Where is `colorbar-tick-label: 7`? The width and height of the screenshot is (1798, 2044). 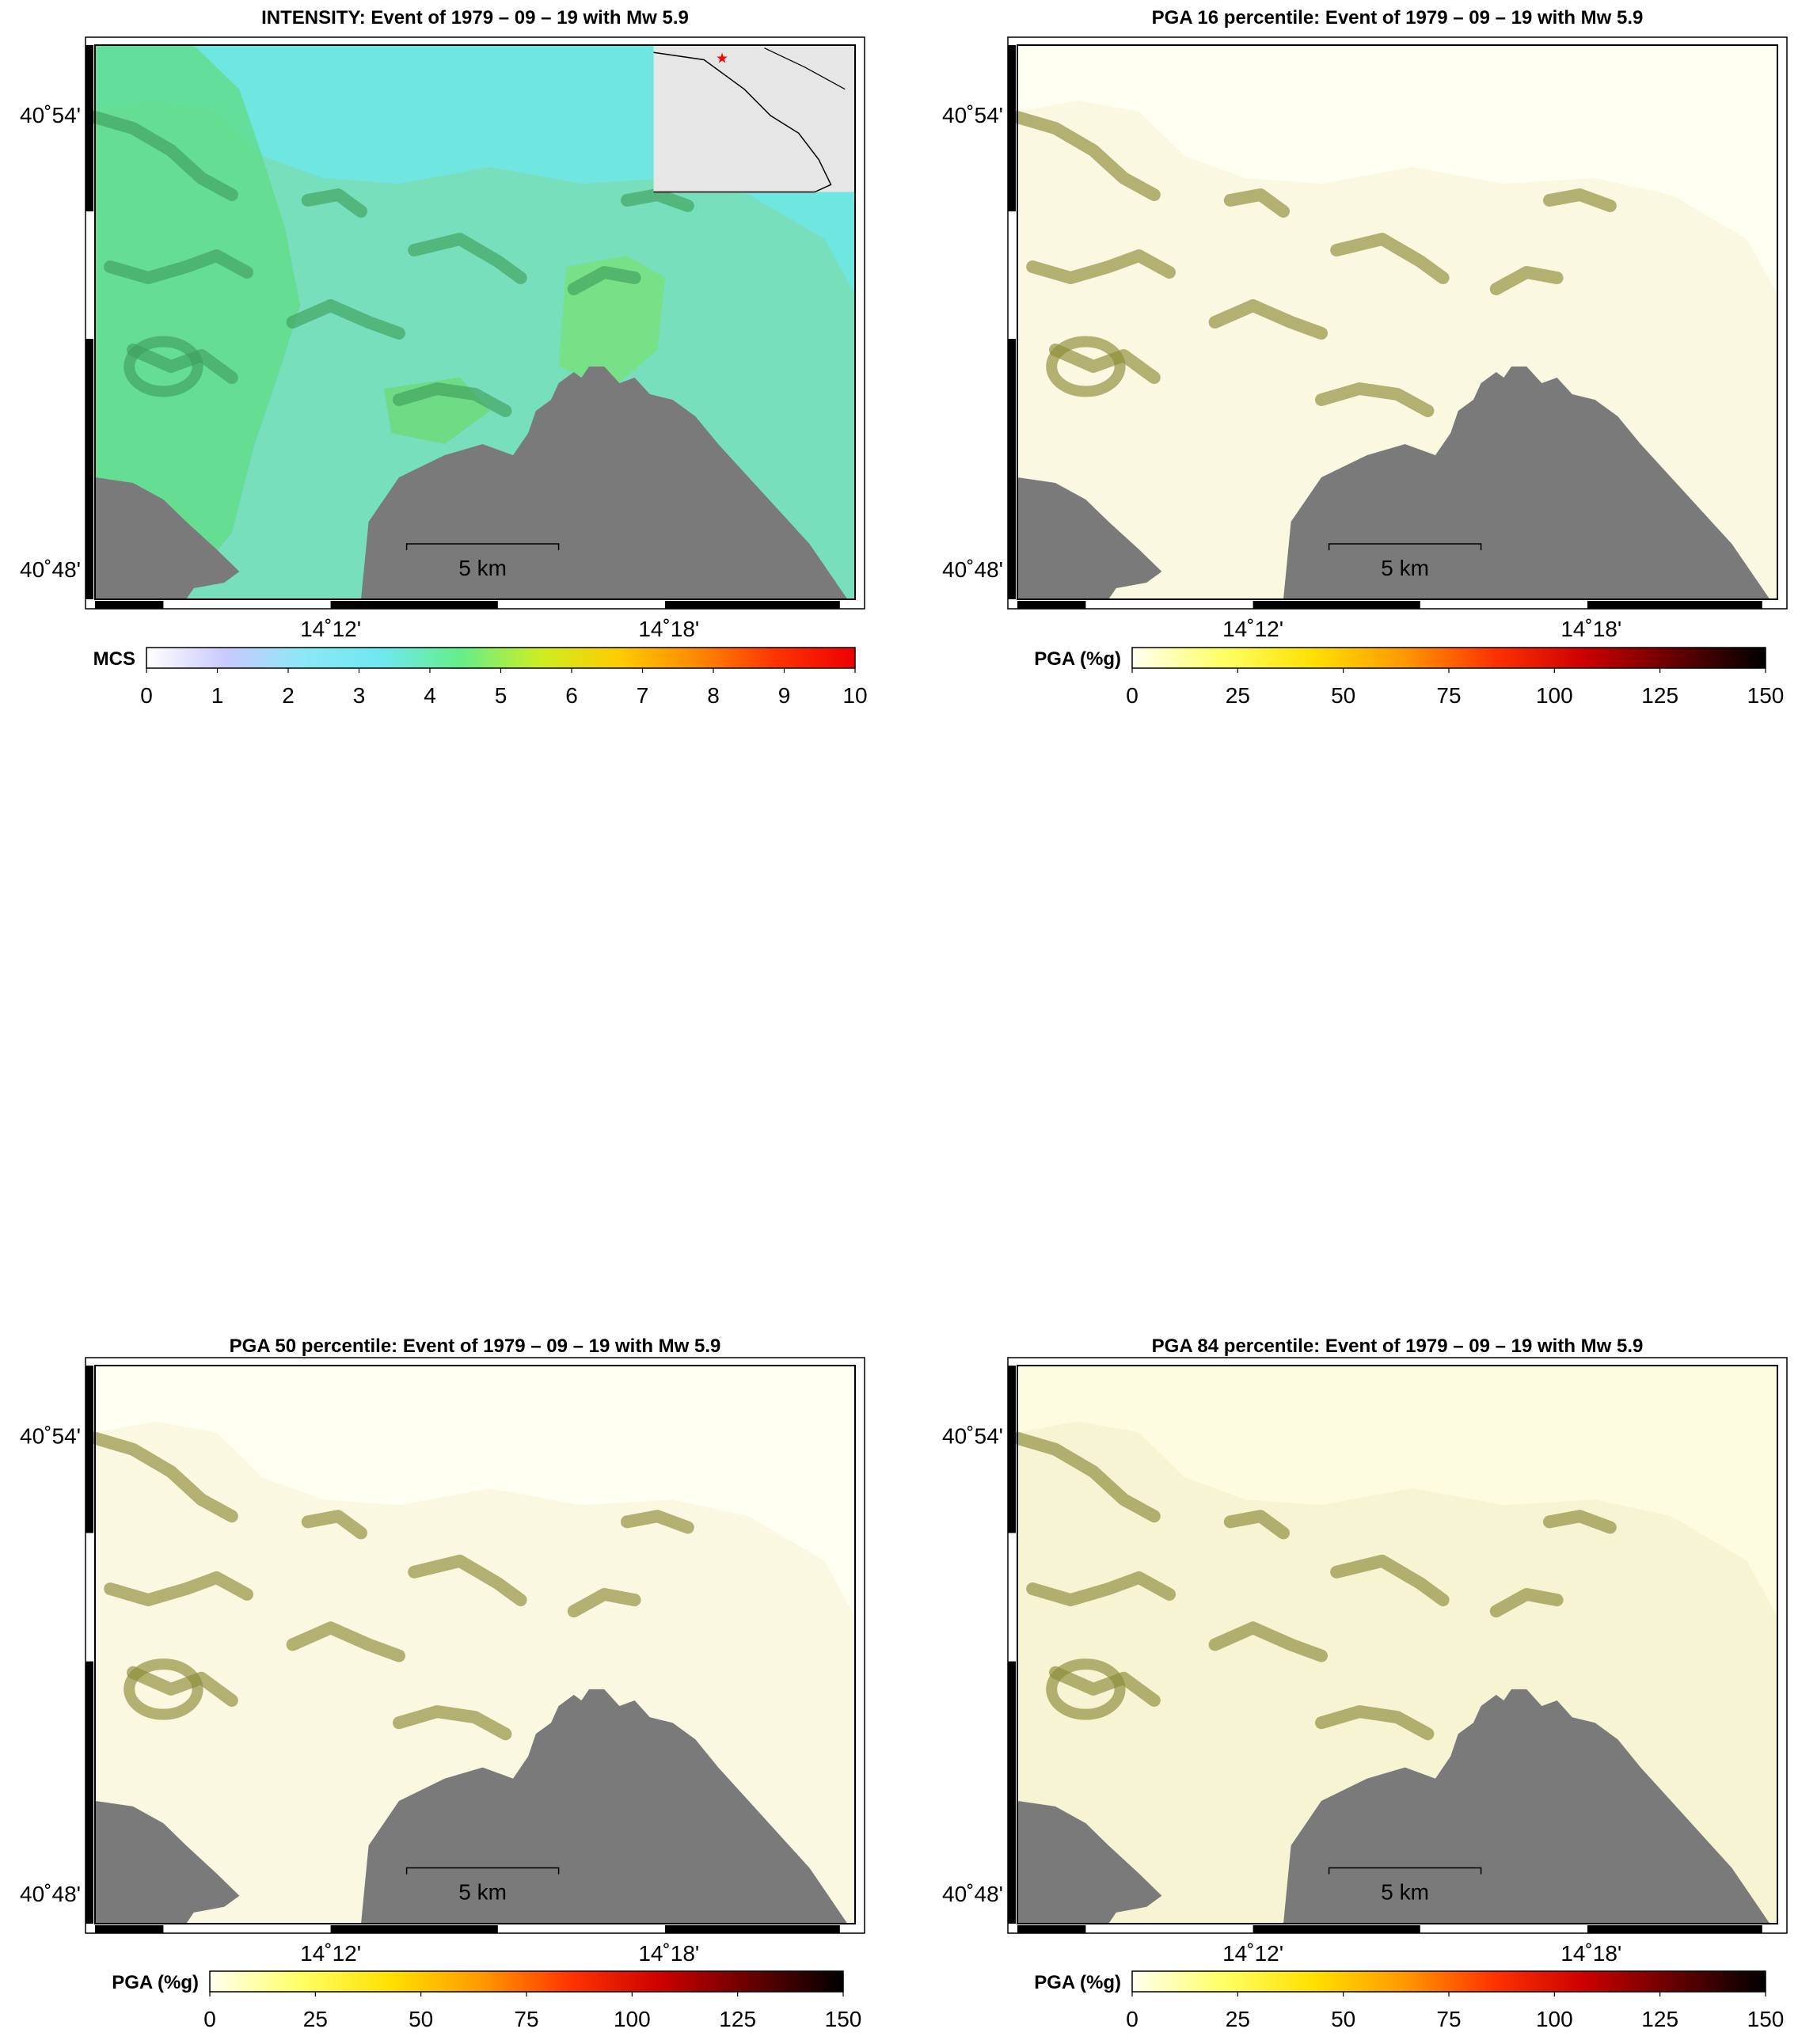 colorbar-tick-label: 7 is located at coordinates (643, 695).